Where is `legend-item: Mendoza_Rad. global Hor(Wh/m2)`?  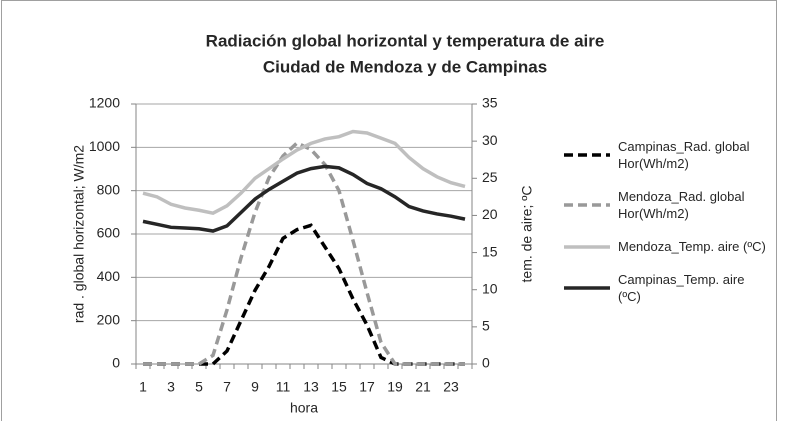
legend-item: Mendoza_Rad. global Hor(Wh/m2) is located at coordinates (665, 205).